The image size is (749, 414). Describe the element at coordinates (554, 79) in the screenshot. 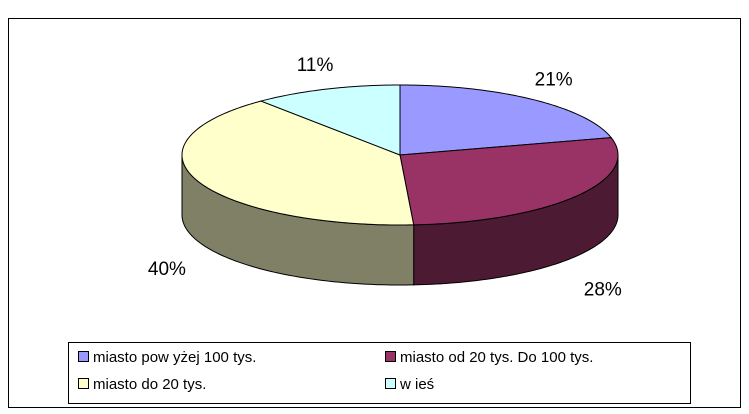

I see `data-label: 21%` at that location.